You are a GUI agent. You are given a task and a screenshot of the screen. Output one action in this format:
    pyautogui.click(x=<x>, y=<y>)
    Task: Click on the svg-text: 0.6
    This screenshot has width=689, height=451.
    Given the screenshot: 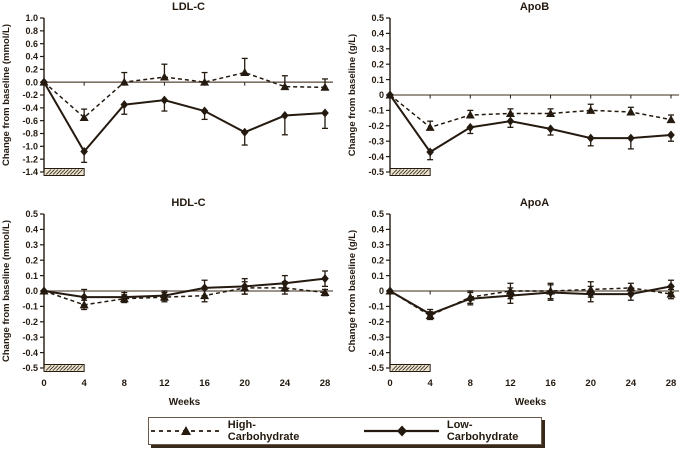 What is the action you would take?
    pyautogui.click(x=31, y=44)
    